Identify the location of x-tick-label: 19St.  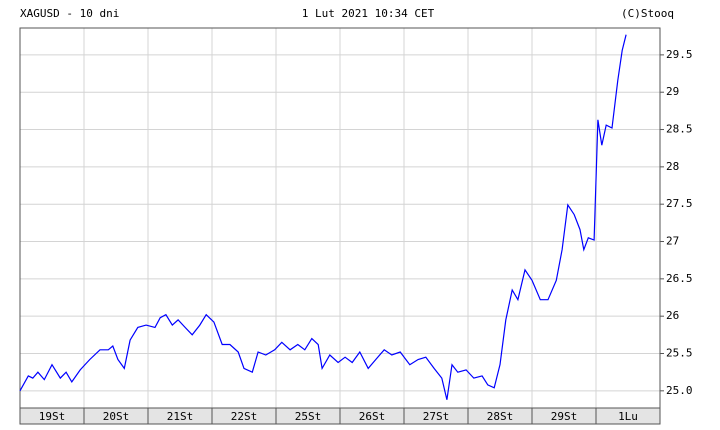
(52, 416).